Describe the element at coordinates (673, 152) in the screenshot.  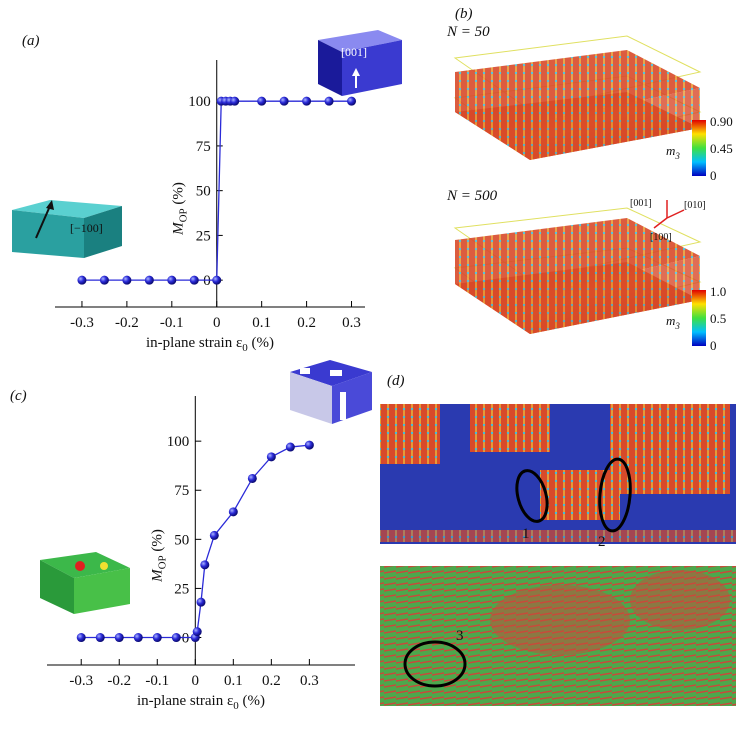
I see `m3-label: m3` at that location.